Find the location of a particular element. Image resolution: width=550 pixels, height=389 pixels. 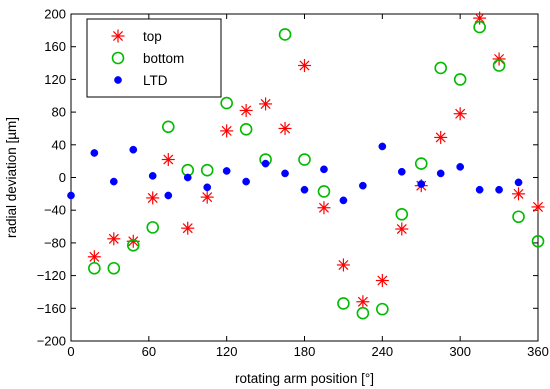

y-tick-label: −200 is located at coordinates (51, 341).